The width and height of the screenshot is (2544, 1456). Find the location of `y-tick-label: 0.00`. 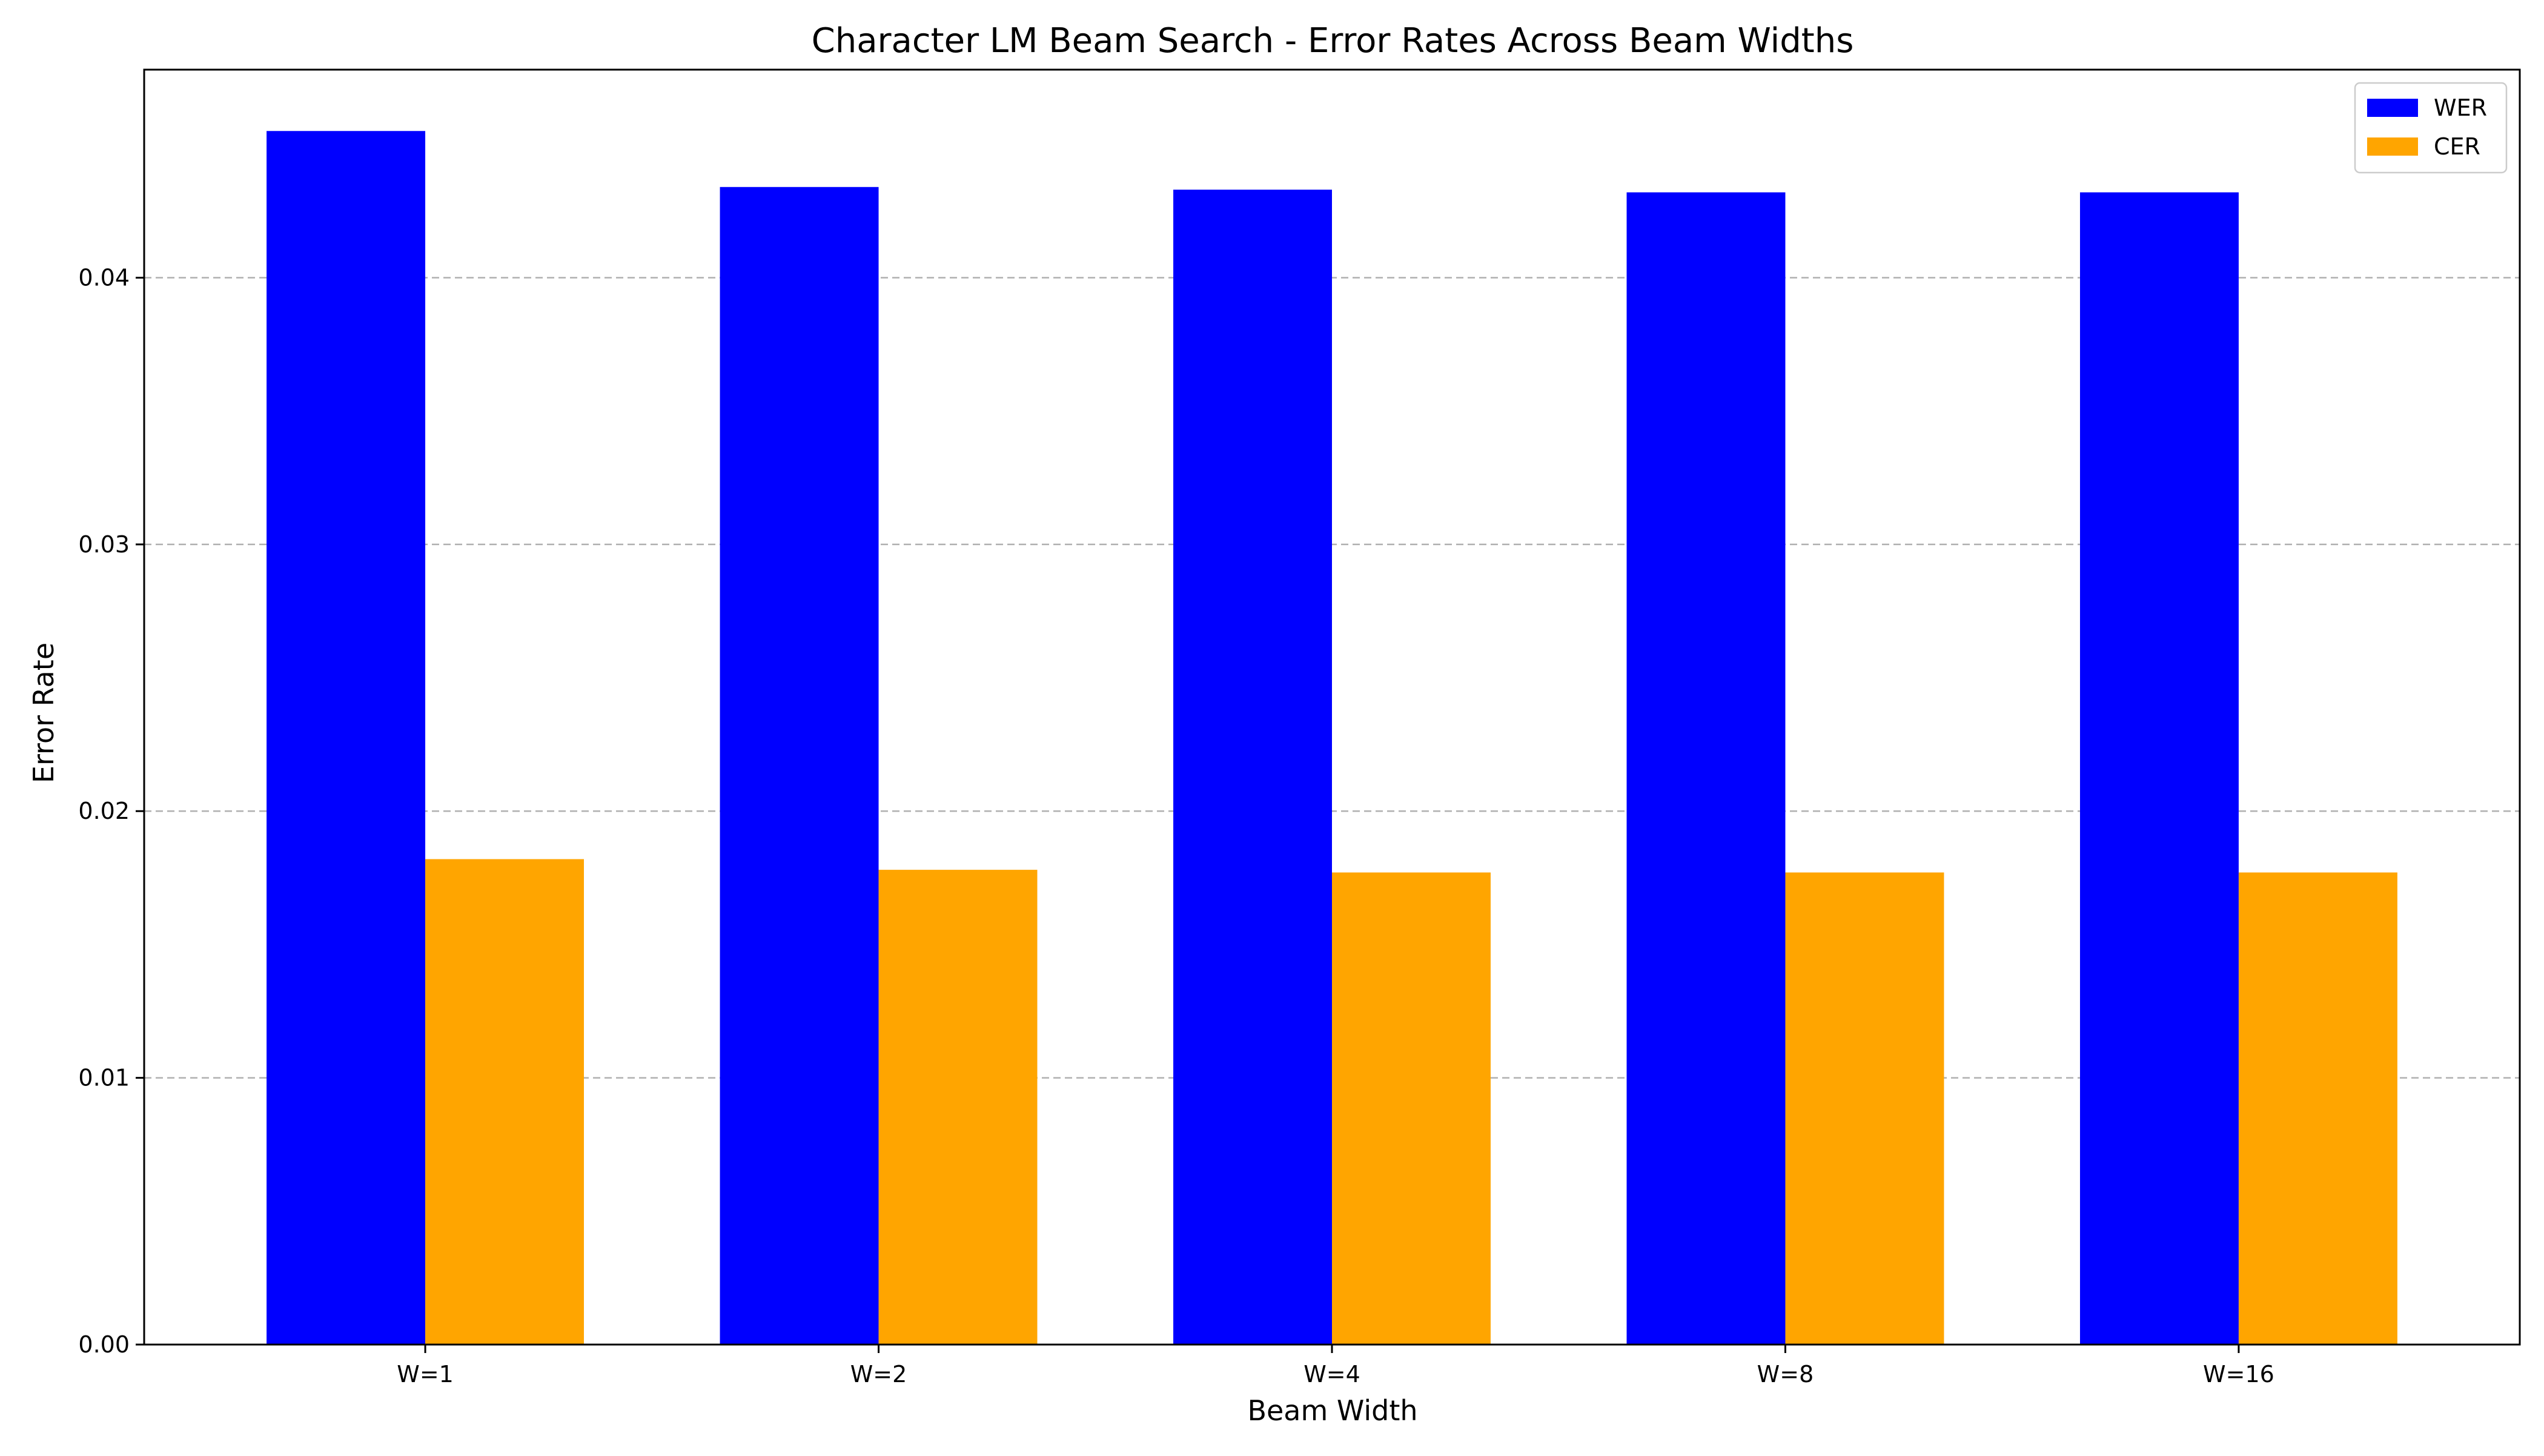

y-tick-label: 0.00 is located at coordinates (104, 1344).